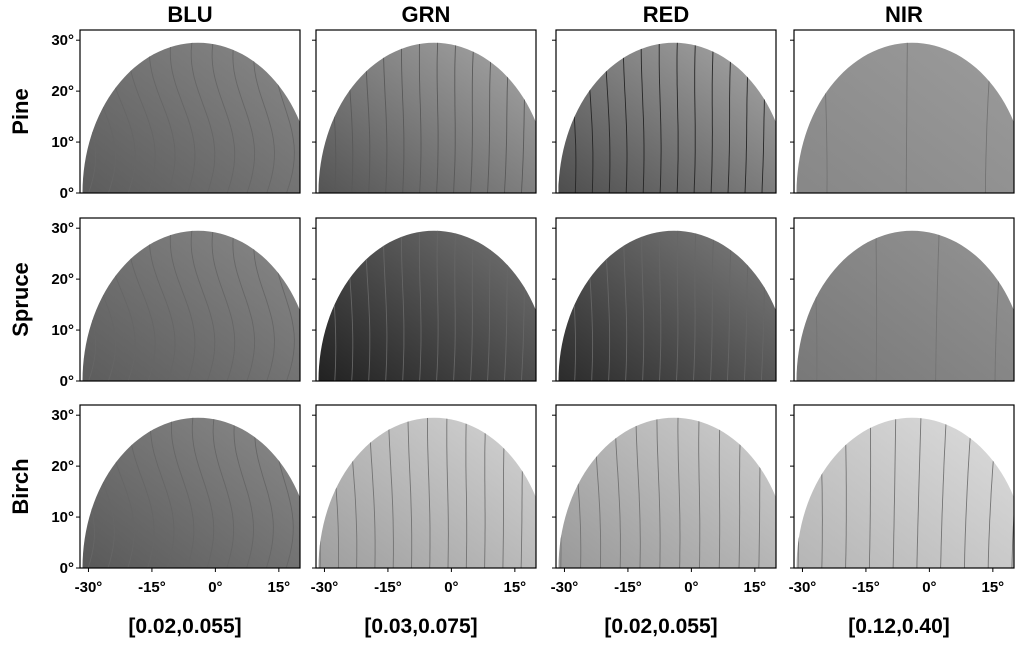  What do you see at coordinates (426, 14) in the screenshot?
I see `column-title: GRN` at bounding box center [426, 14].